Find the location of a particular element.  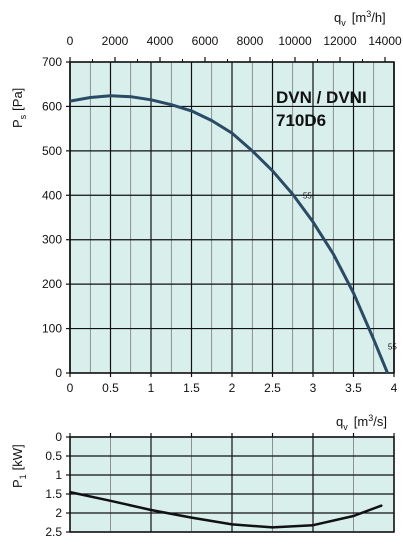

y-tick-label: 700 is located at coordinates (52, 62).